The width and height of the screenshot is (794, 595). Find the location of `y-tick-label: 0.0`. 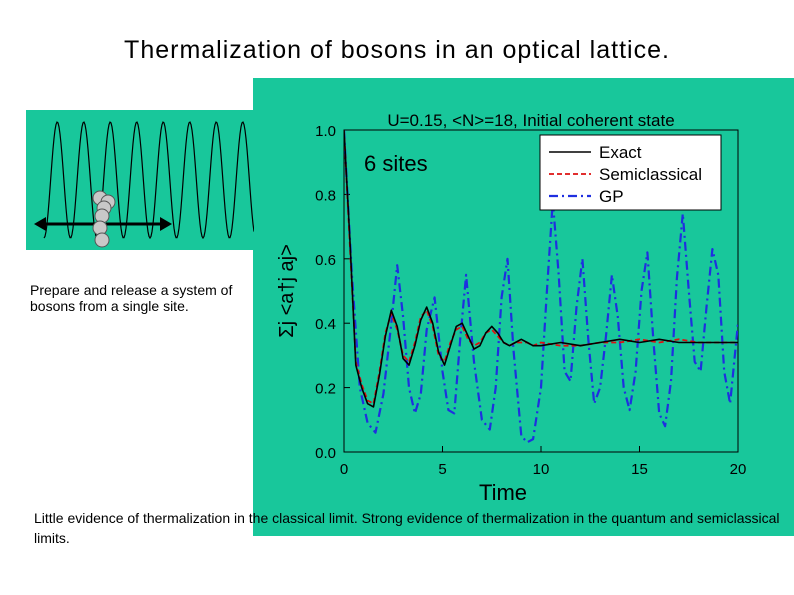

y-tick-label: 0.0 is located at coordinates (325, 453).